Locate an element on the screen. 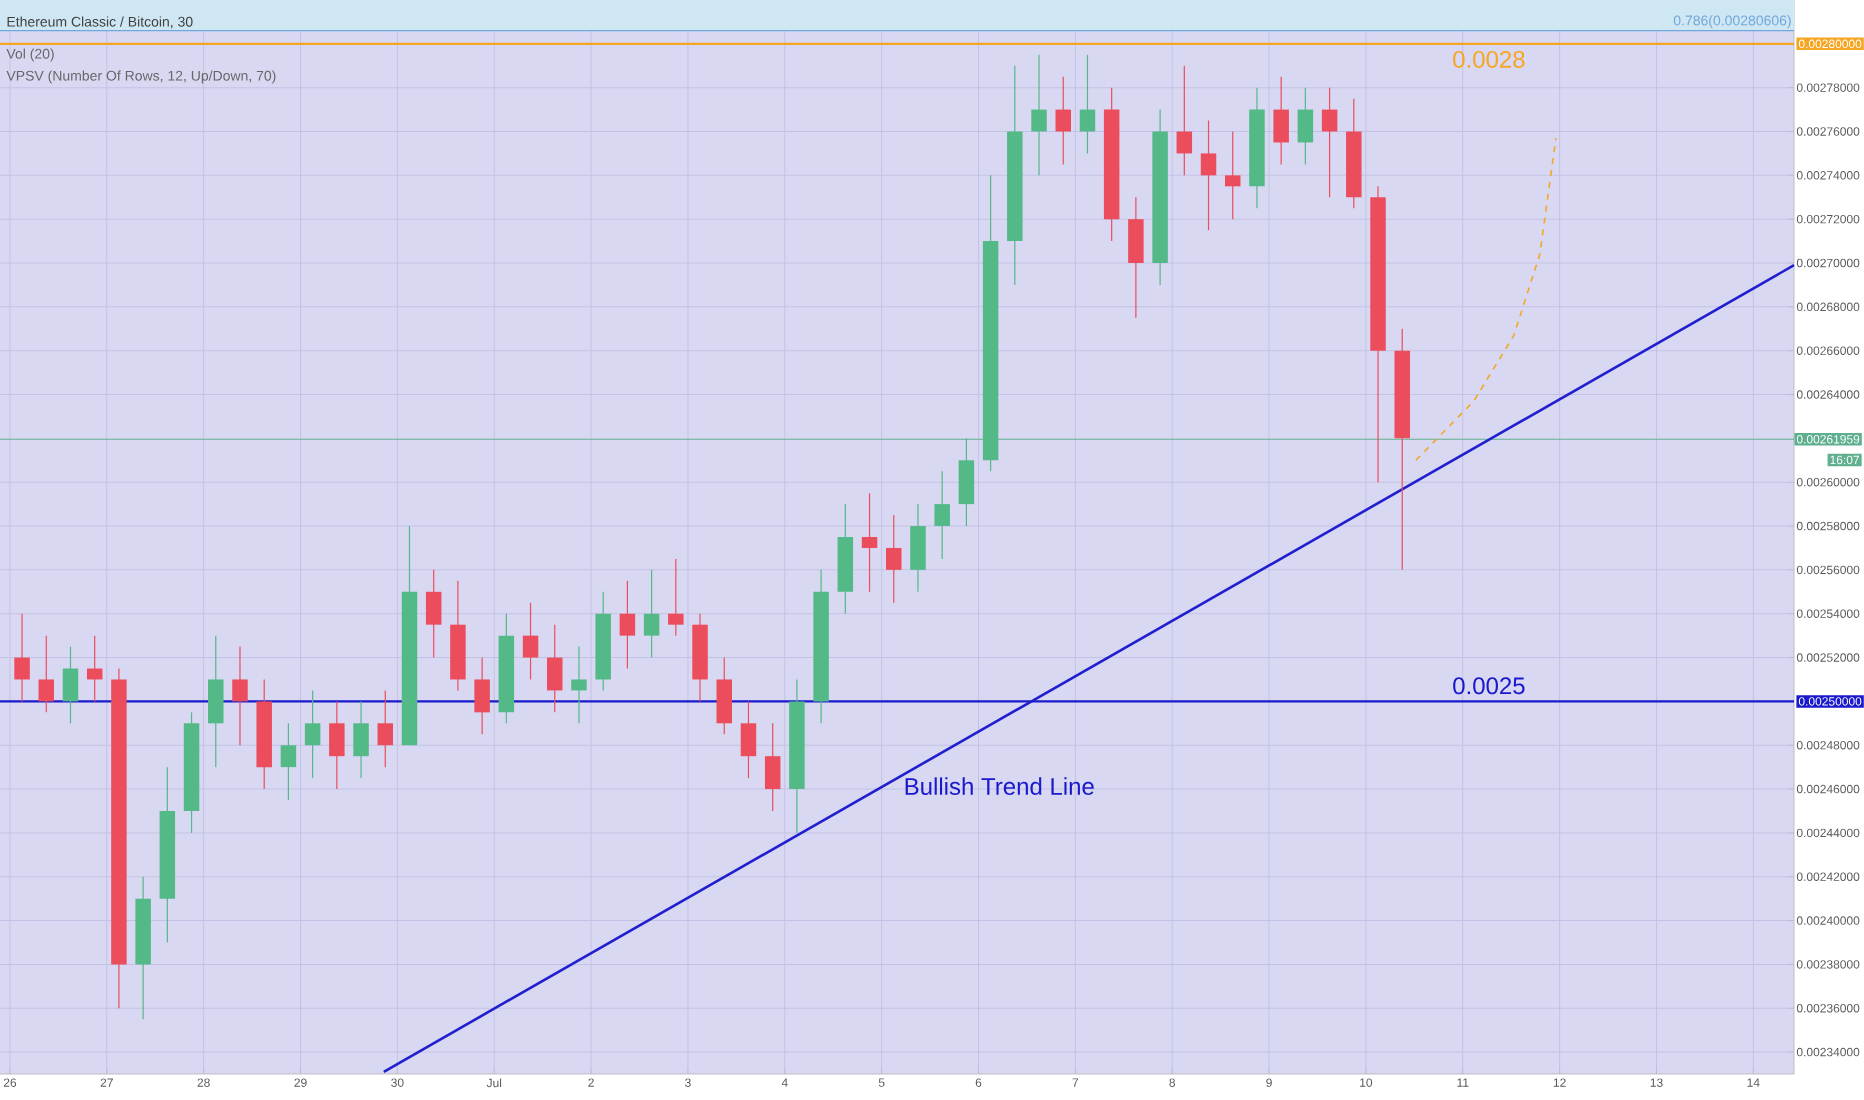 Image resolution: width=1864 pixels, height=1100 pixels. annotation: Bullish Trend Line is located at coordinates (999, 786).